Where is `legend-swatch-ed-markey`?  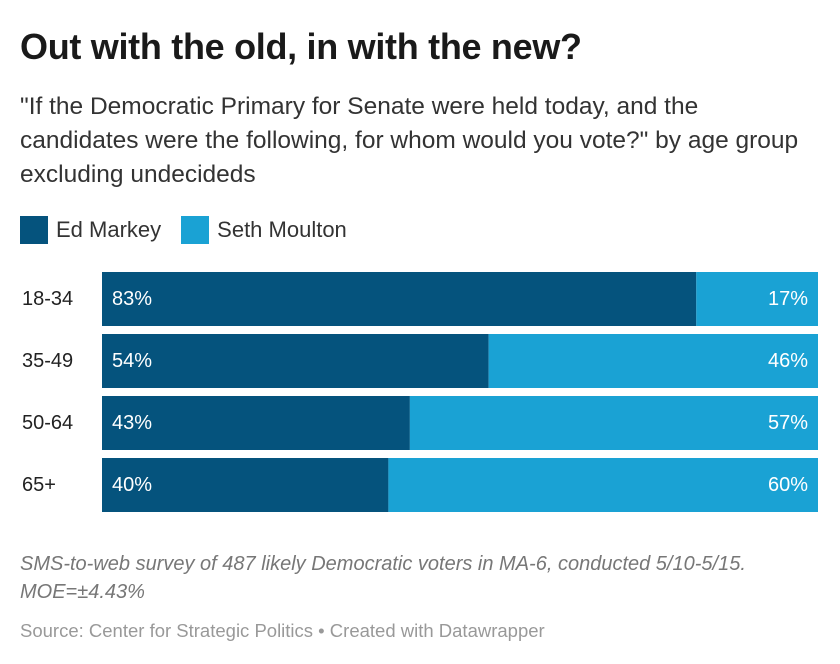
legend-swatch-ed-markey is located at coordinates (34, 230).